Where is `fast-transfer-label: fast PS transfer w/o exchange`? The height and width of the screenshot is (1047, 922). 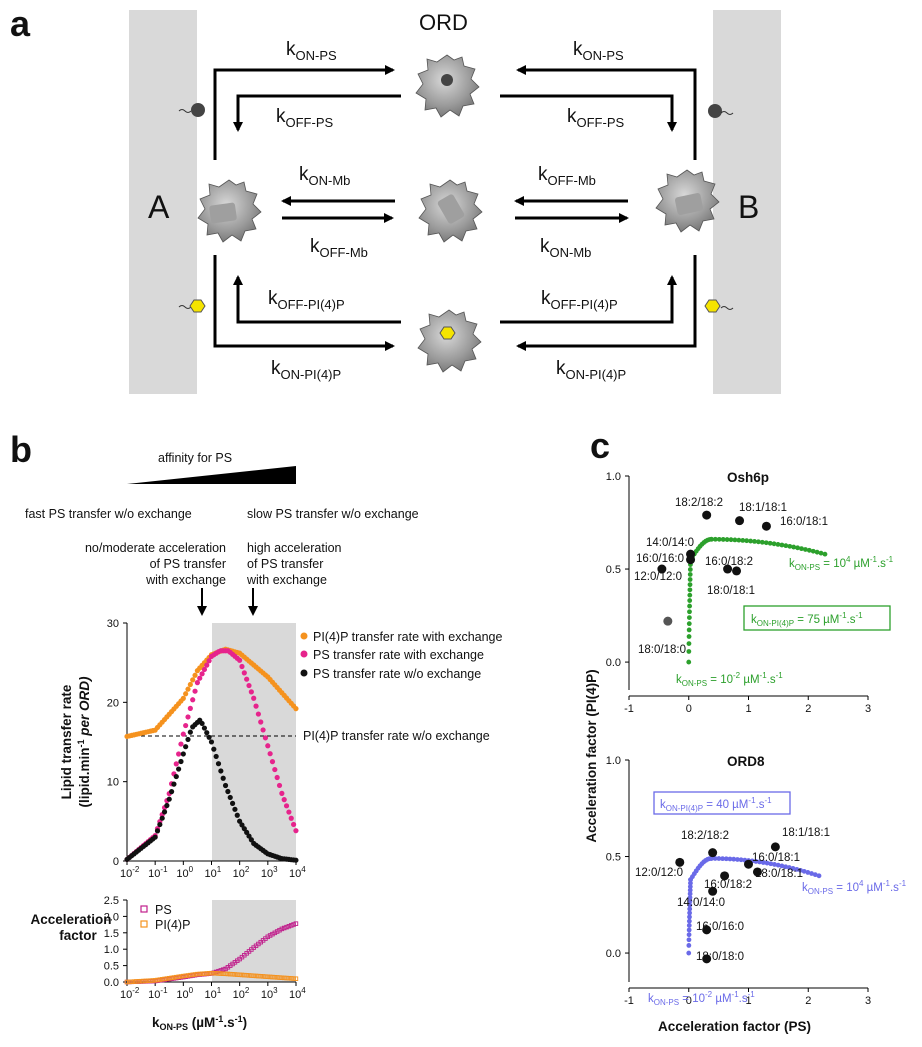 fast-transfer-label: fast PS transfer w/o exchange is located at coordinates (108, 514).